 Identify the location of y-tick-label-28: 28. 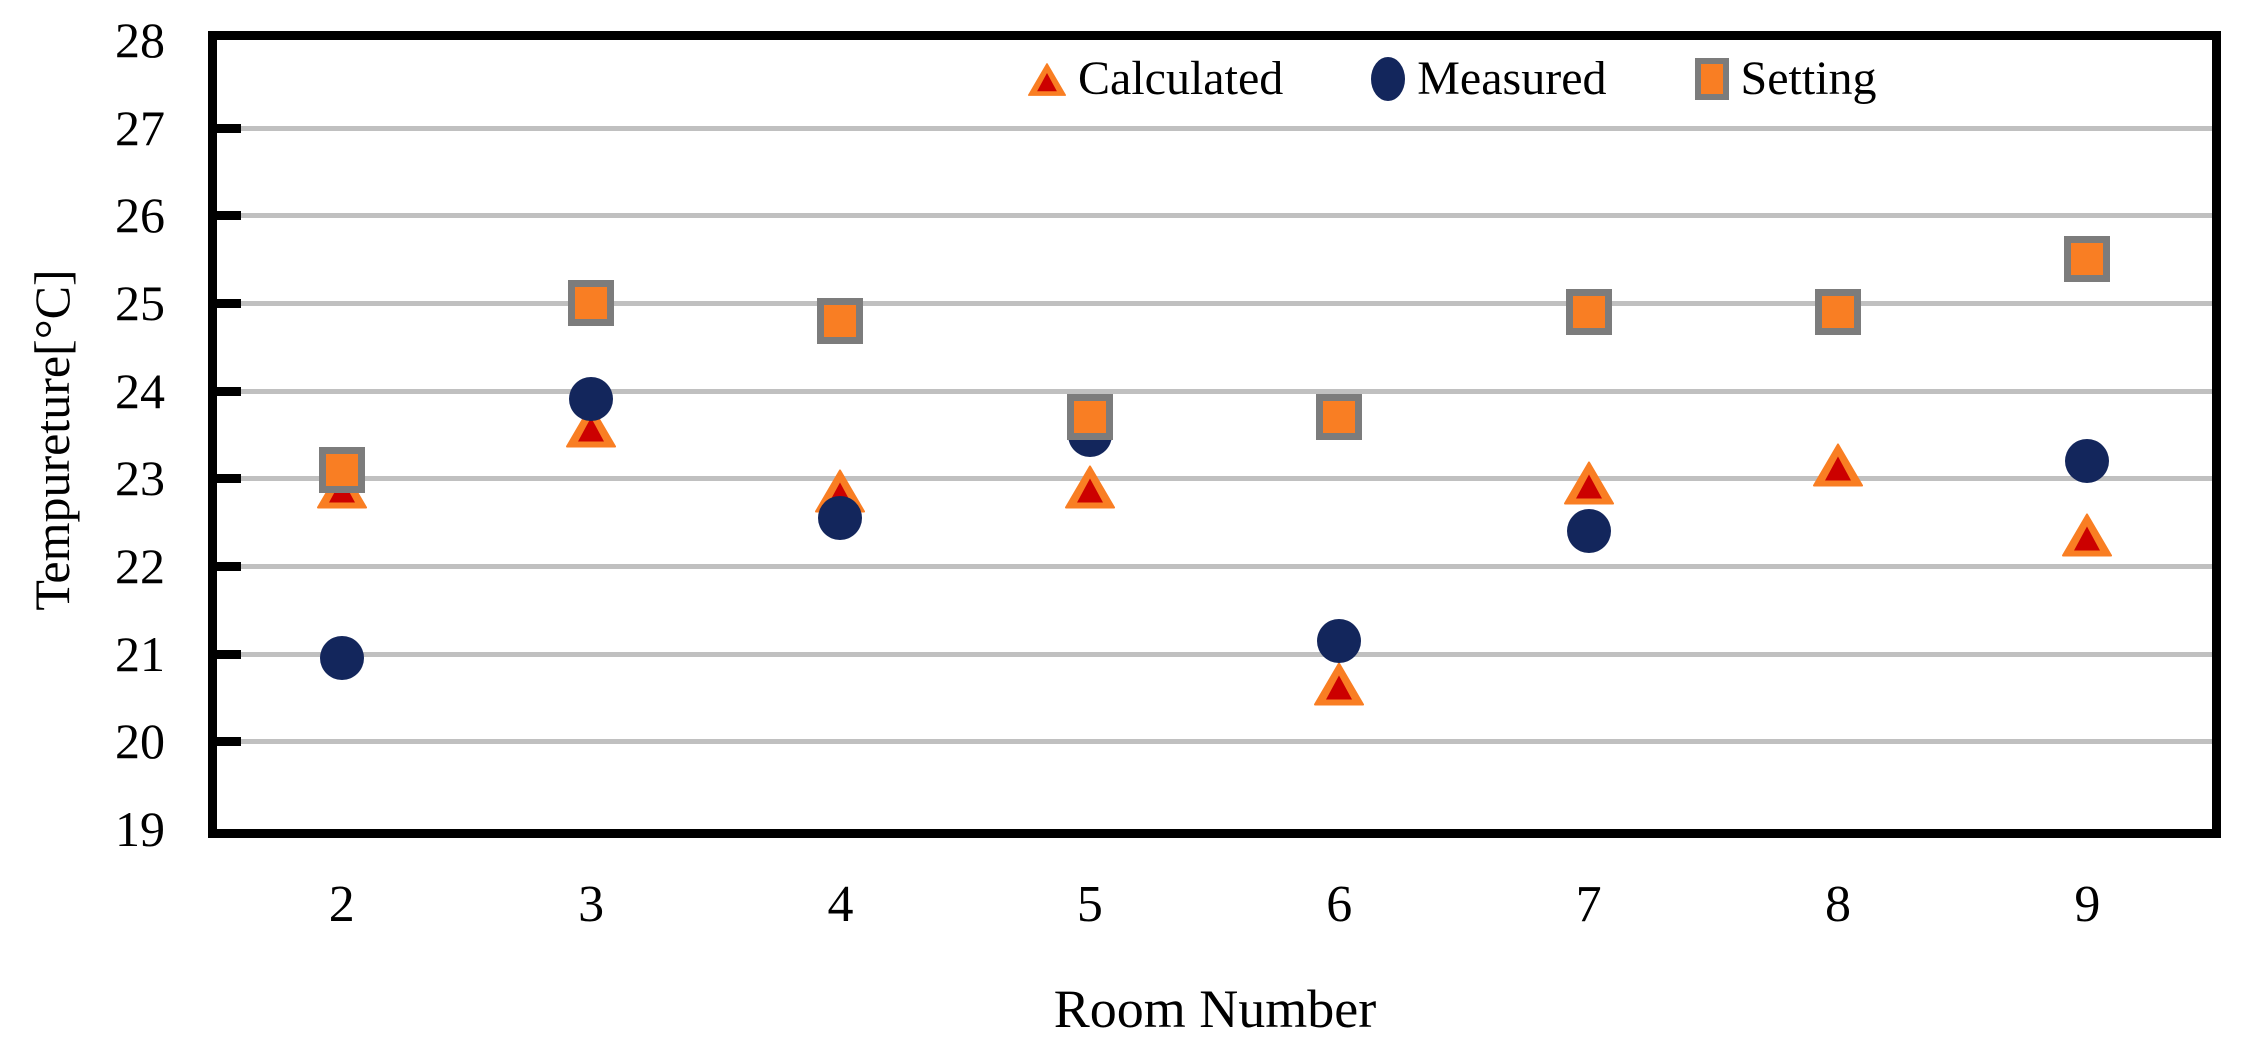
(140, 40).